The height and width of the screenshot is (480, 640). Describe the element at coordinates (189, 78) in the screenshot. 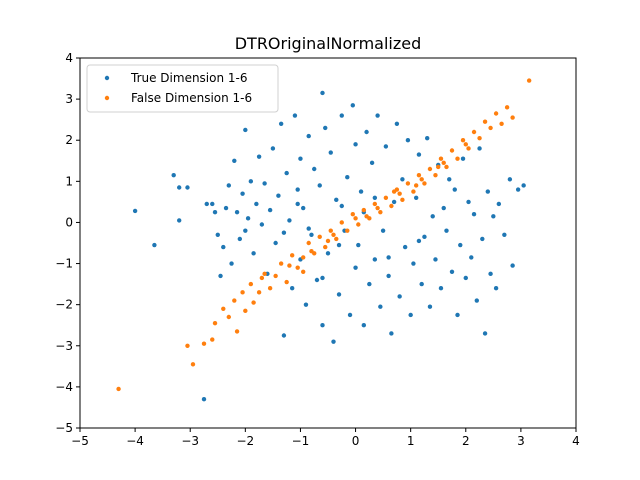

I see `legend-label: True Dimension 1-6` at that location.